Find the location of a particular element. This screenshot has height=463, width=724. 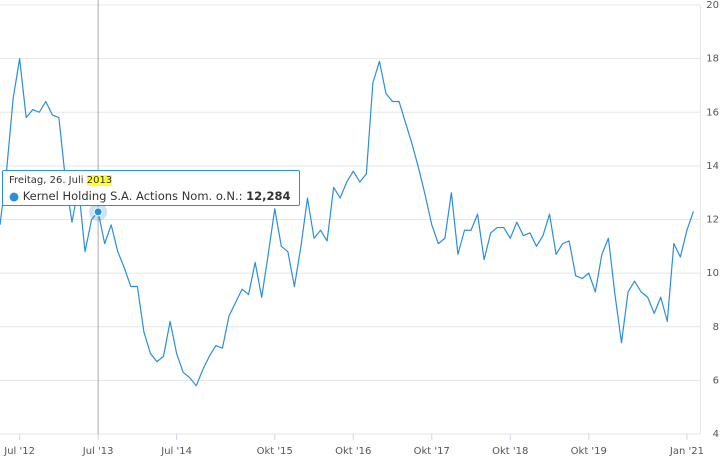

y-tick-label: 8 is located at coordinates (716, 327).